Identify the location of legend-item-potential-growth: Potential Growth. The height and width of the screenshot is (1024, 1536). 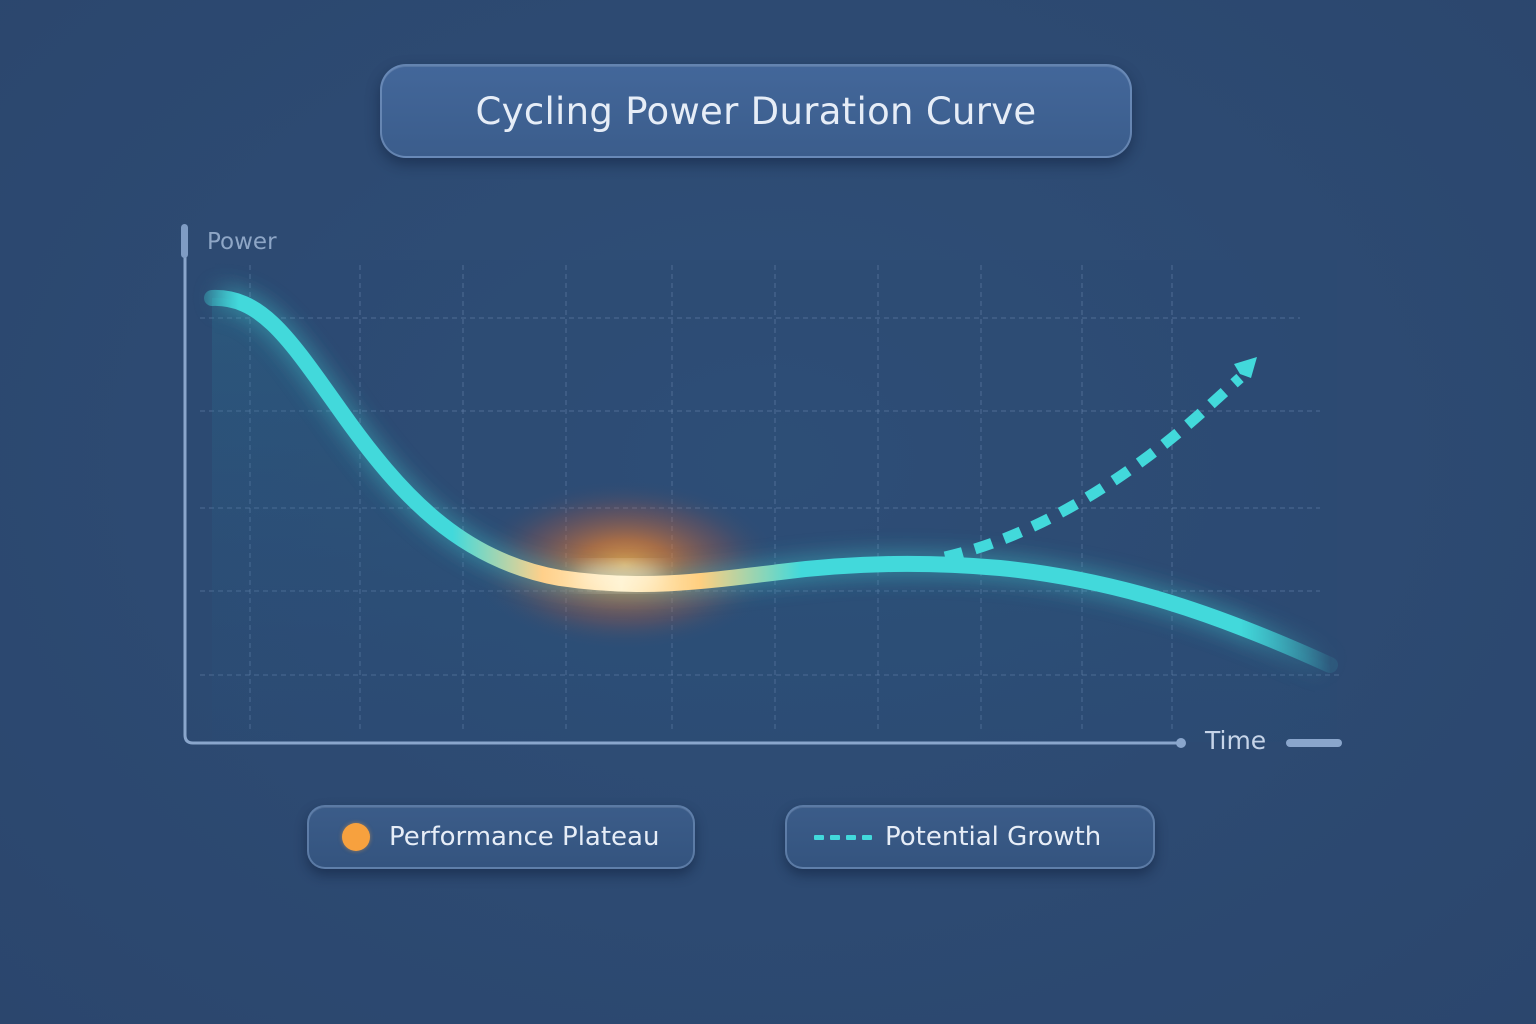
(970, 837).